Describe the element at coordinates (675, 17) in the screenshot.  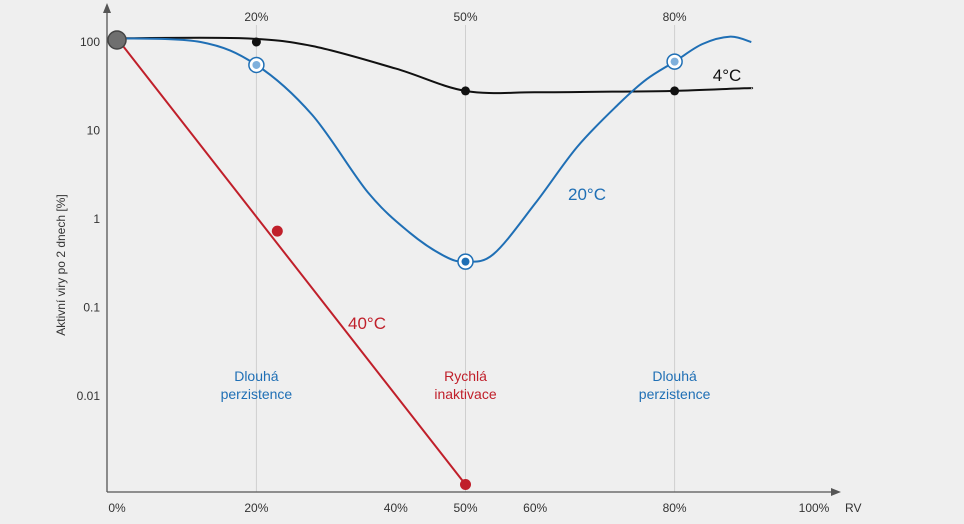
I see `top-label: 80%` at that location.